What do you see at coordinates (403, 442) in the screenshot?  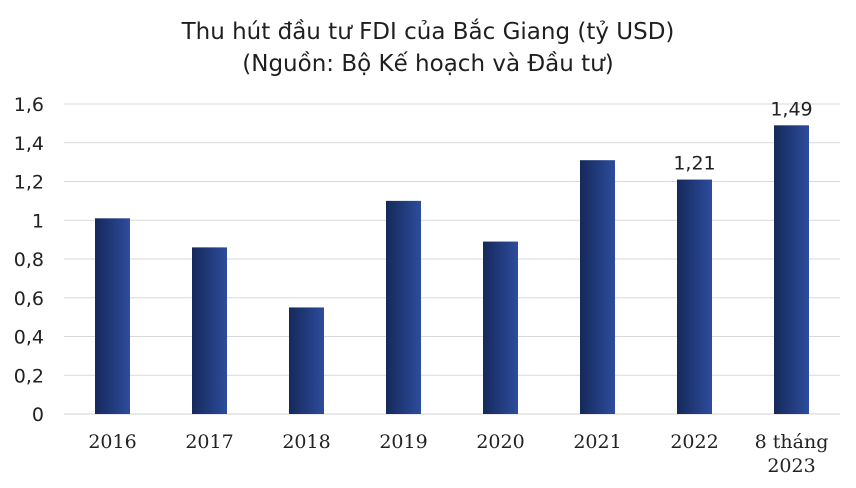 I see `x-tick-label: 2019` at bounding box center [403, 442].